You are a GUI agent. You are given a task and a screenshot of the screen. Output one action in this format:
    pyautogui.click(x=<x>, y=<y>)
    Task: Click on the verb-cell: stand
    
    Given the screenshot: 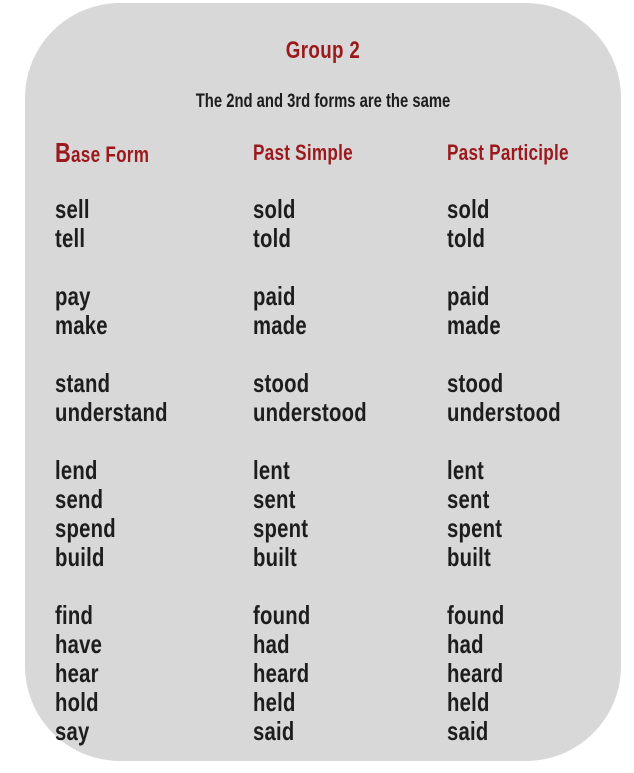 What is the action you would take?
    pyautogui.click(x=83, y=383)
    